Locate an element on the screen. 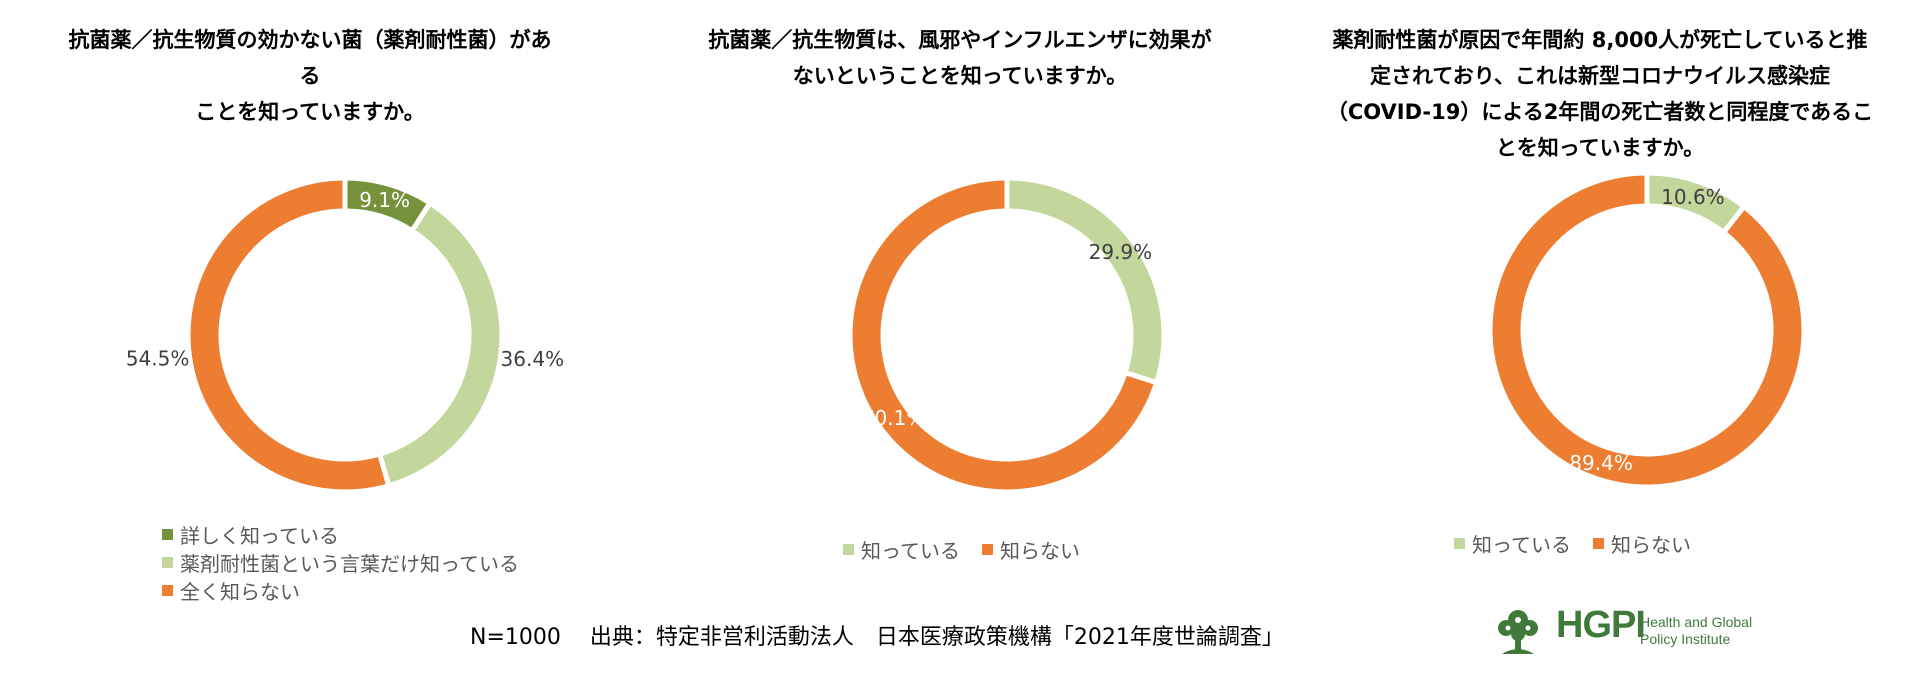 The width and height of the screenshot is (1920, 679). legend-item: 薬剤耐性菌という言葉だけ知っている is located at coordinates (340, 562).